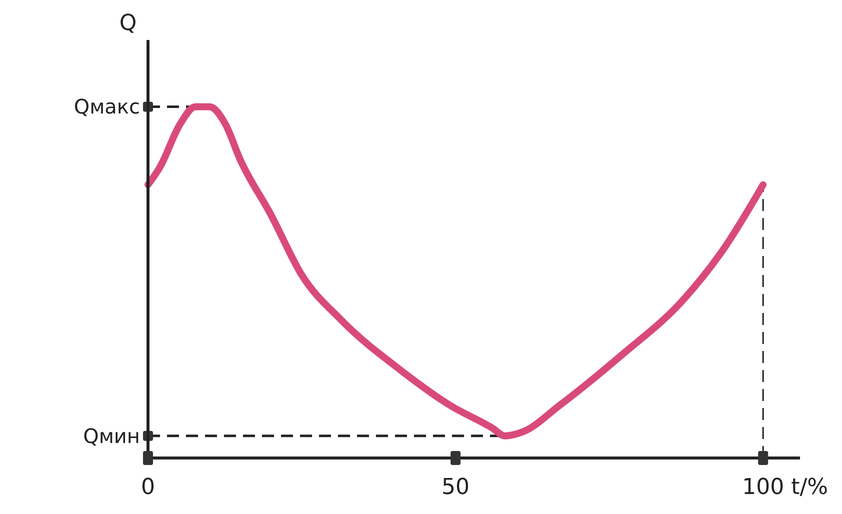 The image size is (842, 514). Describe the element at coordinates (456, 487) in the screenshot. I see `x-tick-label: 50` at that location.